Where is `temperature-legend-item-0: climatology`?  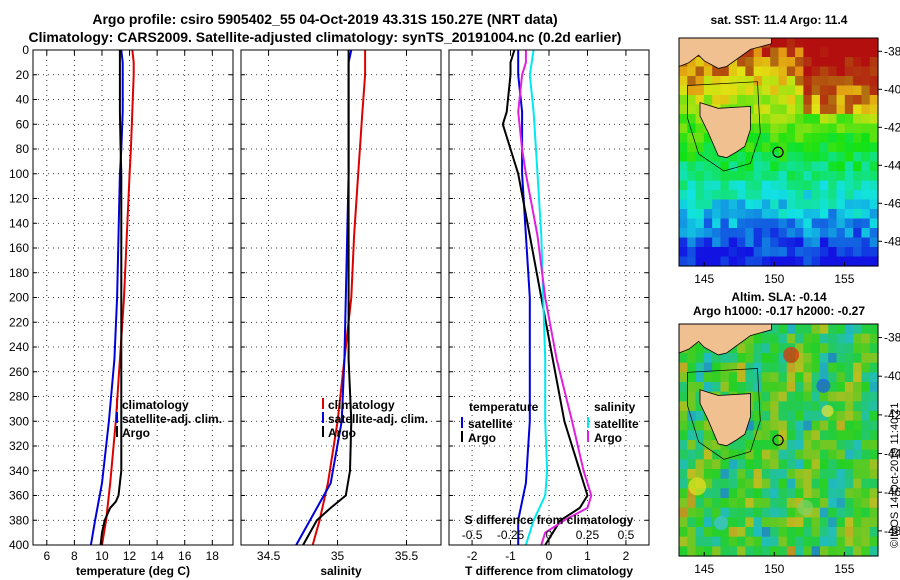 temperature-legend-item-0: climatology is located at coordinates (155, 405).